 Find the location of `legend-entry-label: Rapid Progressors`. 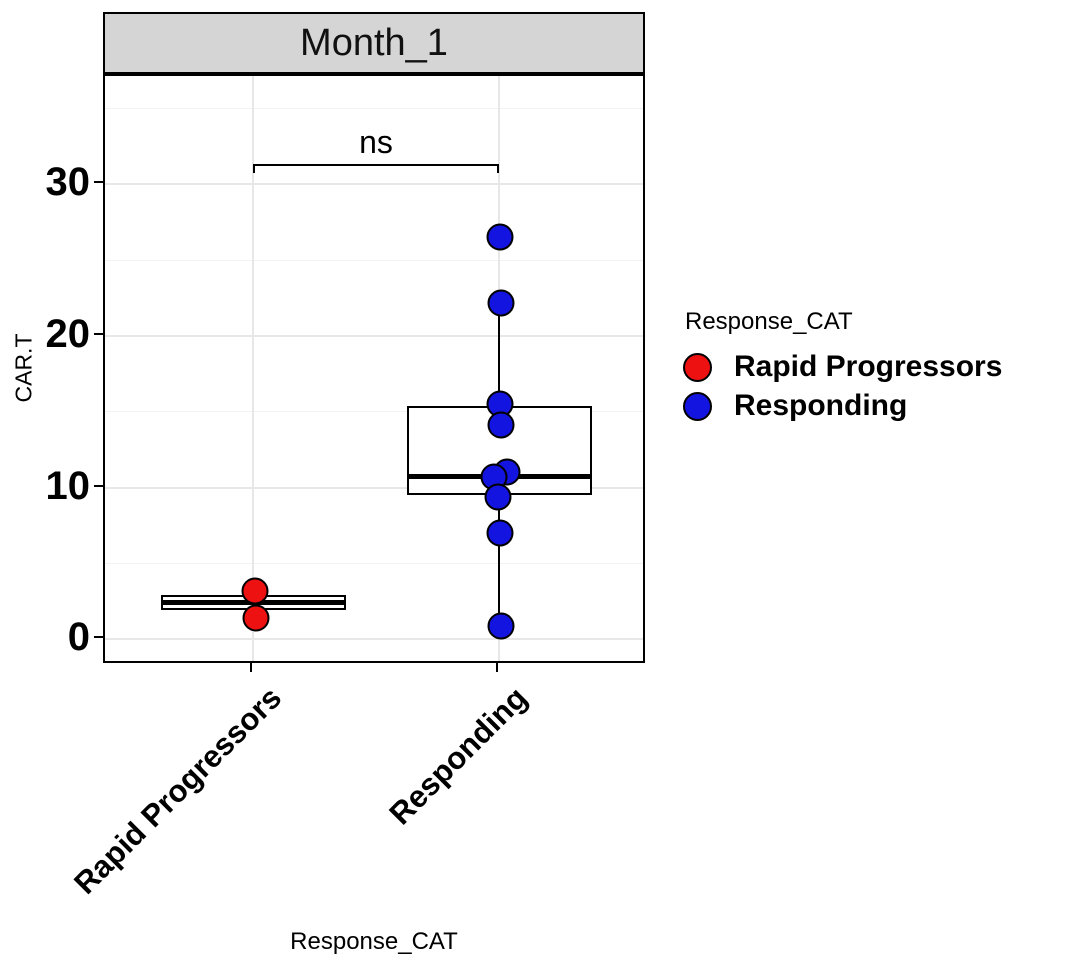

legend-entry-label: Rapid Progressors is located at coordinates (868, 366).